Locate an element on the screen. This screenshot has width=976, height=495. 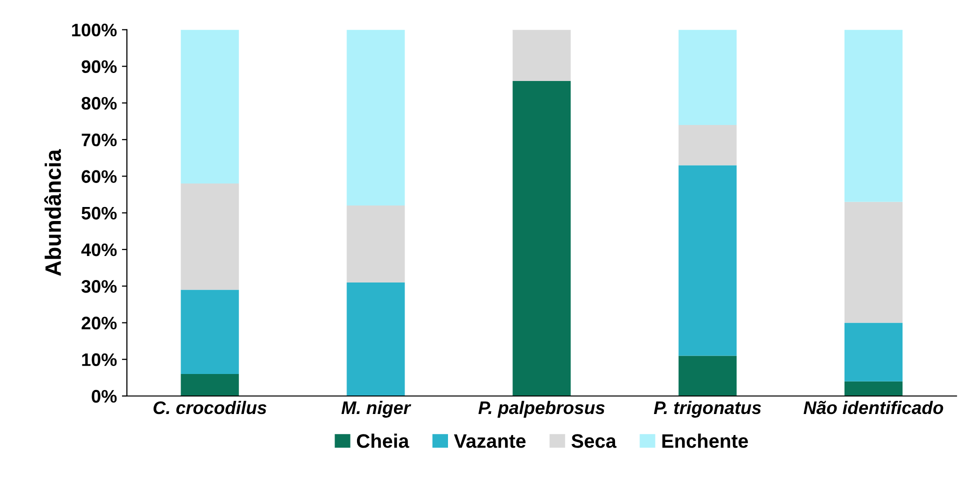
x-tick-label: P. trigonatus is located at coordinates (707, 409).